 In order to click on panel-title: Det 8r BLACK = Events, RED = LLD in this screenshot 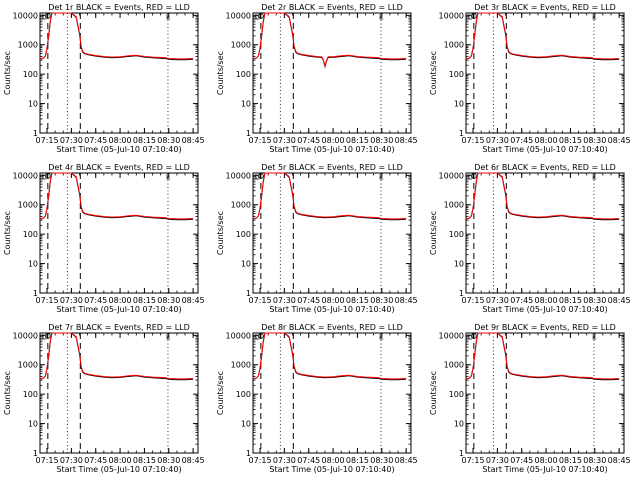, I will do `click(332, 327)`.